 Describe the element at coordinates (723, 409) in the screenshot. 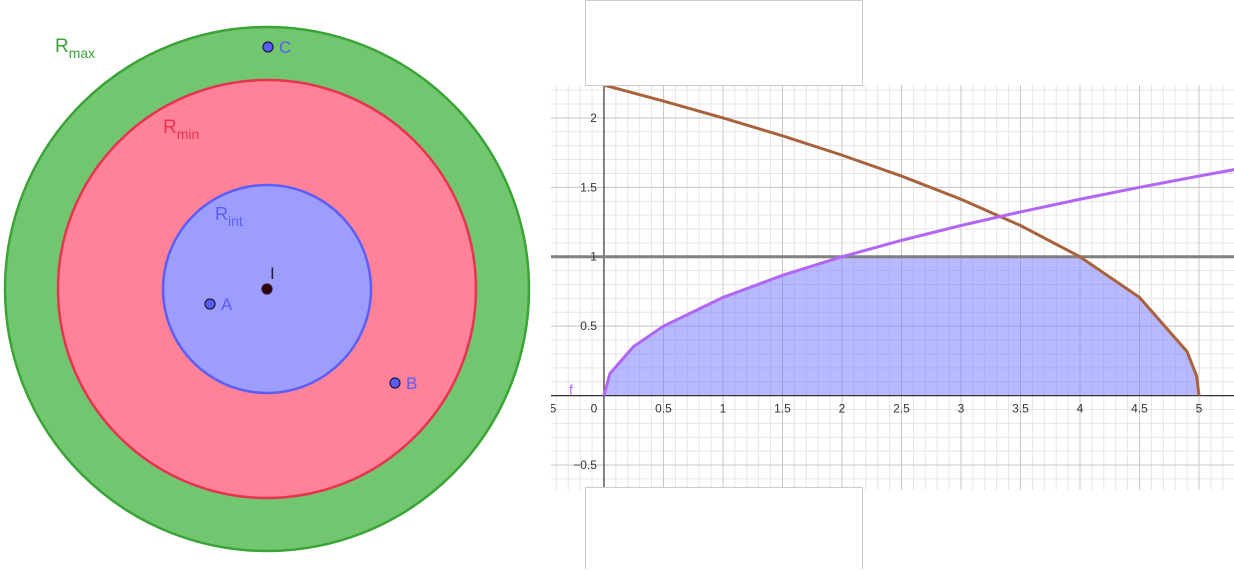

I see `x-tick-label: 1` at that location.